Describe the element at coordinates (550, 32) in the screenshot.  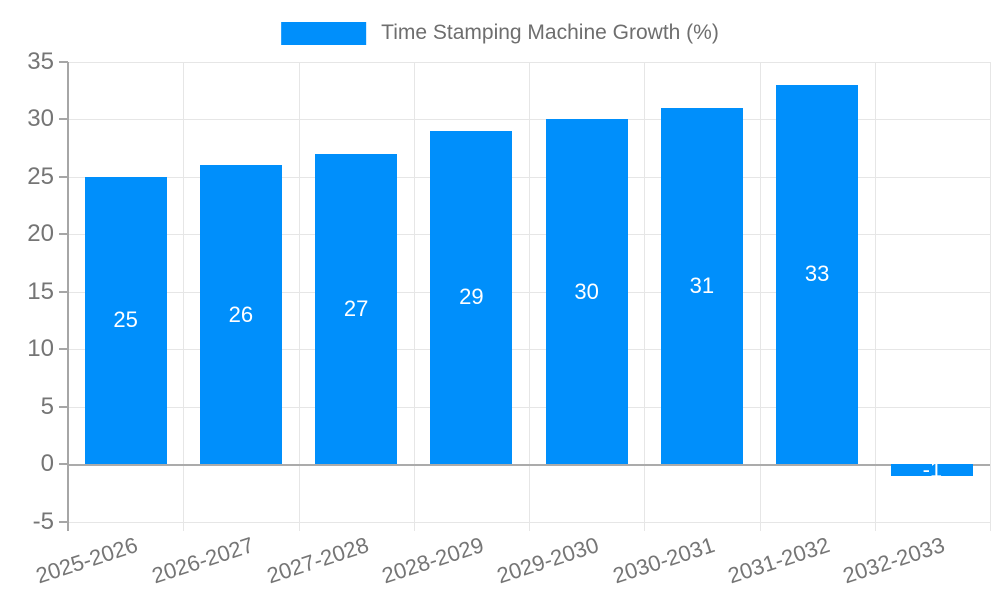
I see `legend-series-label: Time Stamping Machine Growth (%)` at that location.